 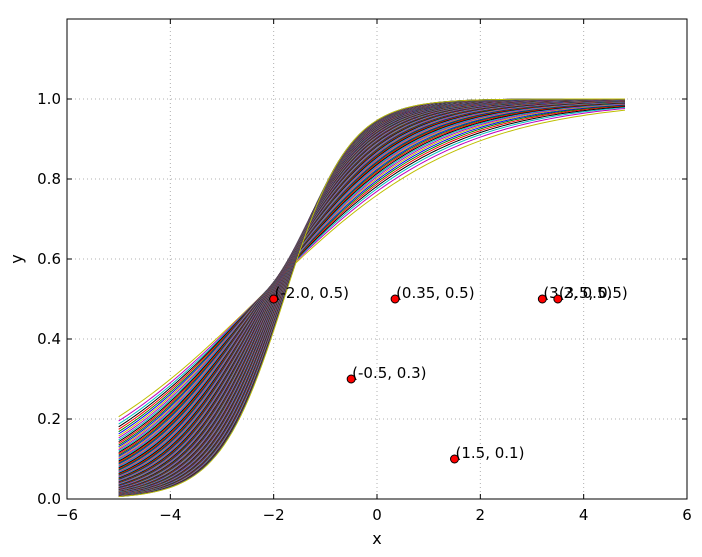 I want to click on y-axis-title: y, so click(x=16, y=258).